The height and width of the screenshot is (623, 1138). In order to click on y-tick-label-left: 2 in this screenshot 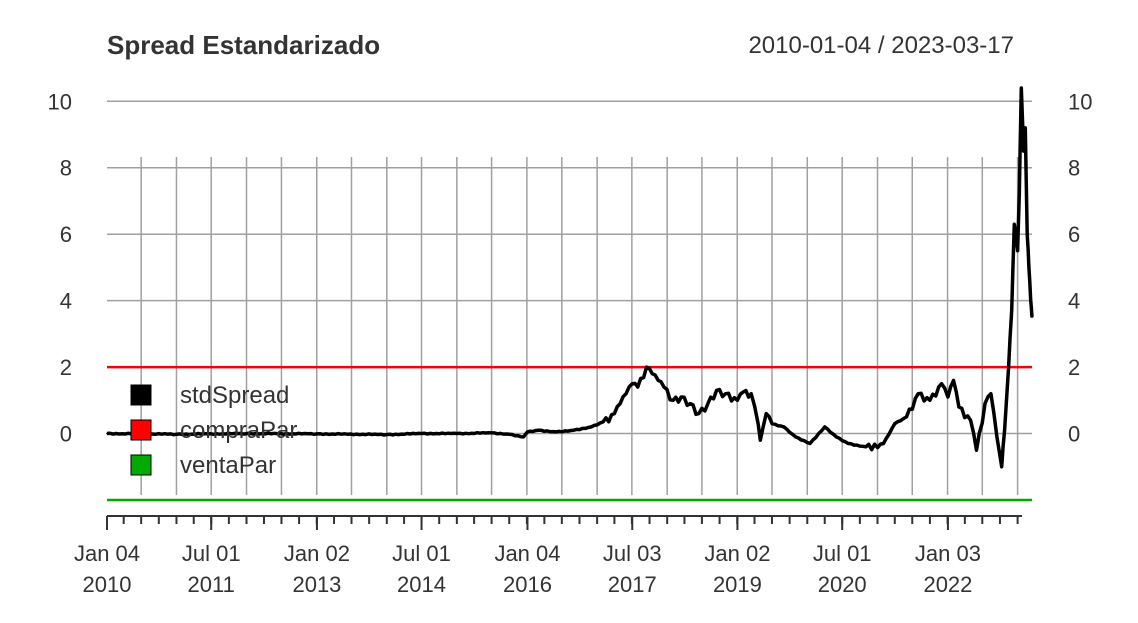, I will do `click(66, 367)`.